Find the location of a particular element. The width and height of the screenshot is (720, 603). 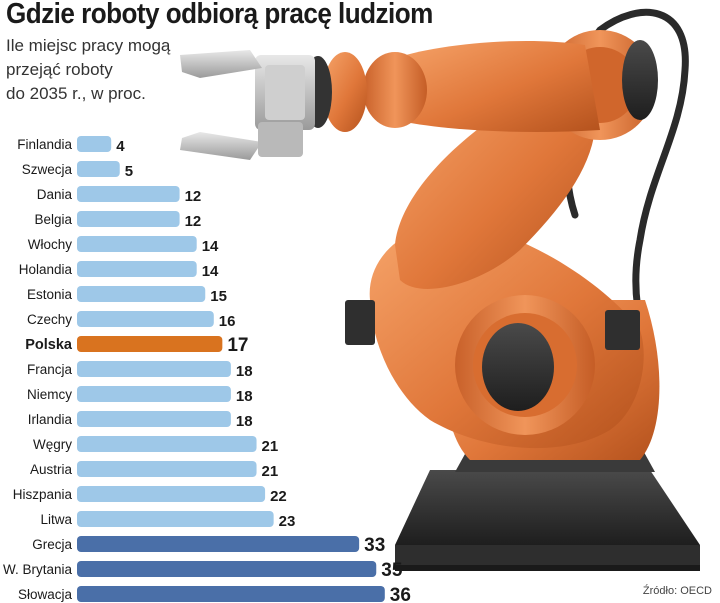

category-label: Szwecja is located at coordinates (47, 169).